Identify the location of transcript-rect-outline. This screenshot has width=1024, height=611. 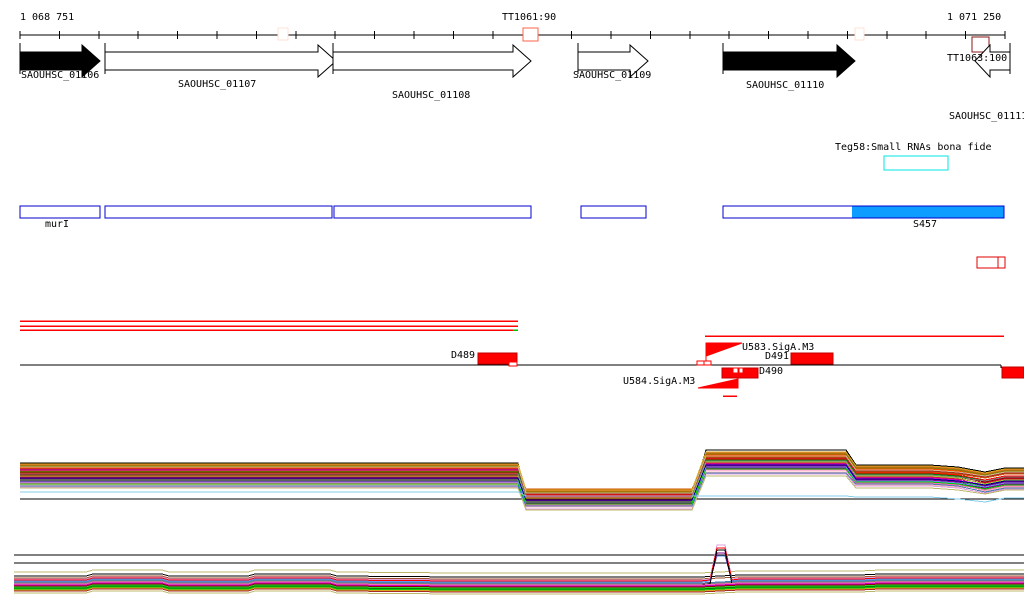
(863, 212).